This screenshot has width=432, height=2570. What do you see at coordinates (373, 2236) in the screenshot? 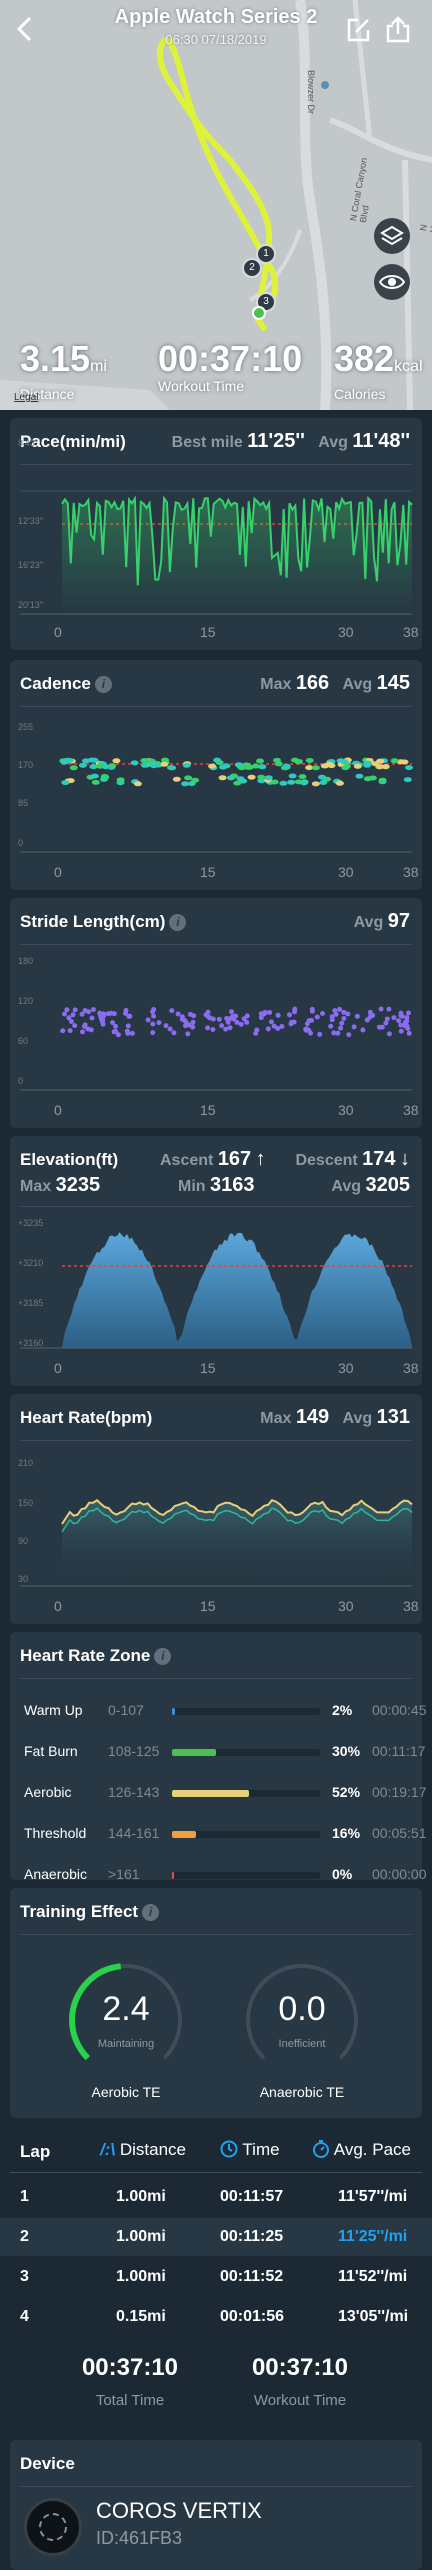
I see `lap-pace: 11'25''/mi` at bounding box center [373, 2236].